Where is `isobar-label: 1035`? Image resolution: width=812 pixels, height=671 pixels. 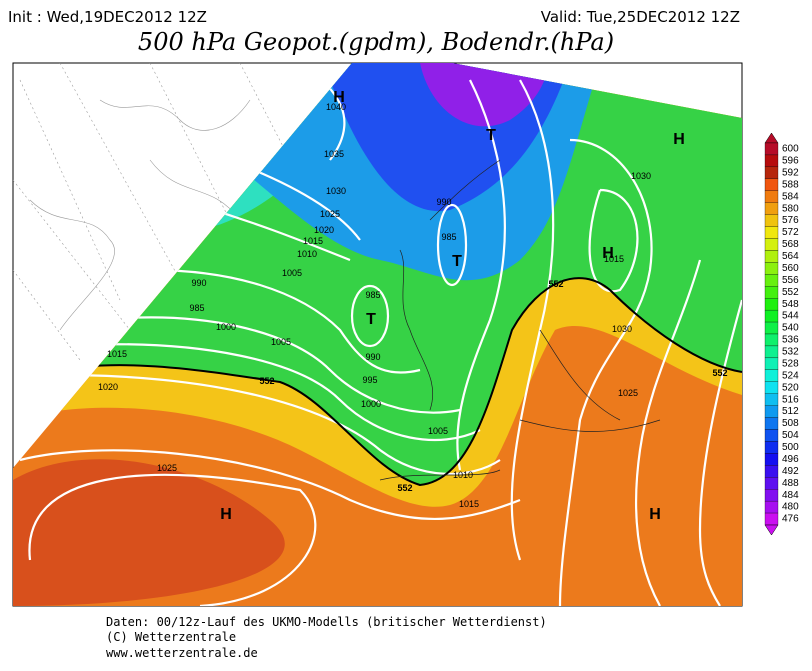
isobar-label: 1035 is located at coordinates (334, 154).